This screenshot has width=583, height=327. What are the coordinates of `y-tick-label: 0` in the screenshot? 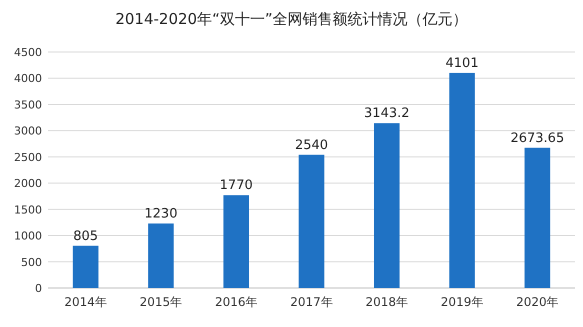 It's located at (38, 288).